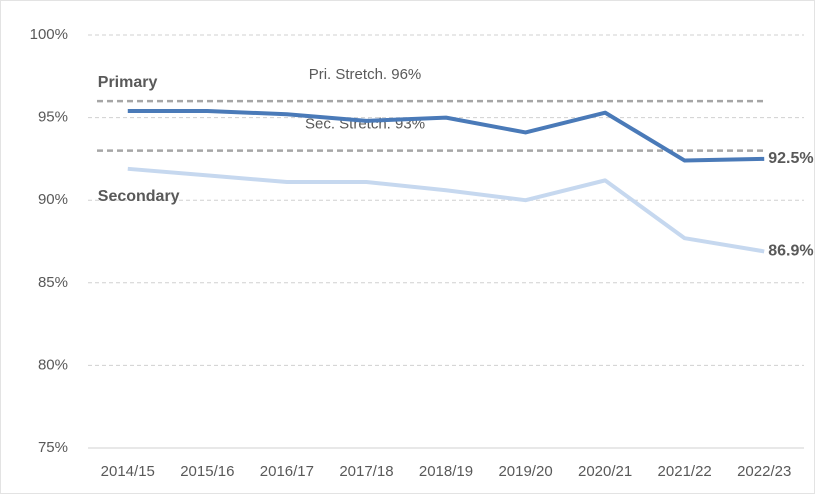  Describe the element at coordinates (53, 447) in the screenshot. I see `y-tick-label: 75%` at that location.